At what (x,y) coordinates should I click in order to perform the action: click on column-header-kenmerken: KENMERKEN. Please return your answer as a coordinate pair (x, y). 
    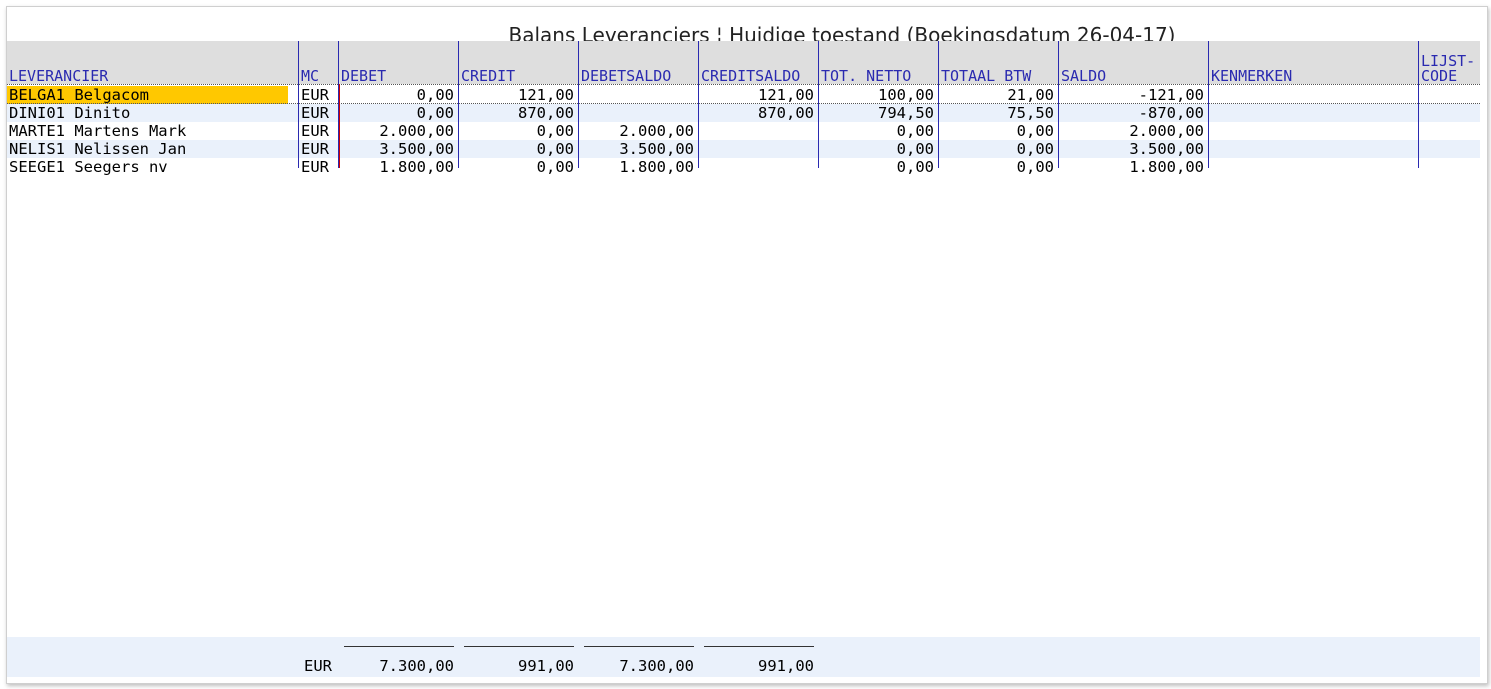
    Looking at the image, I should click on (1314, 62).